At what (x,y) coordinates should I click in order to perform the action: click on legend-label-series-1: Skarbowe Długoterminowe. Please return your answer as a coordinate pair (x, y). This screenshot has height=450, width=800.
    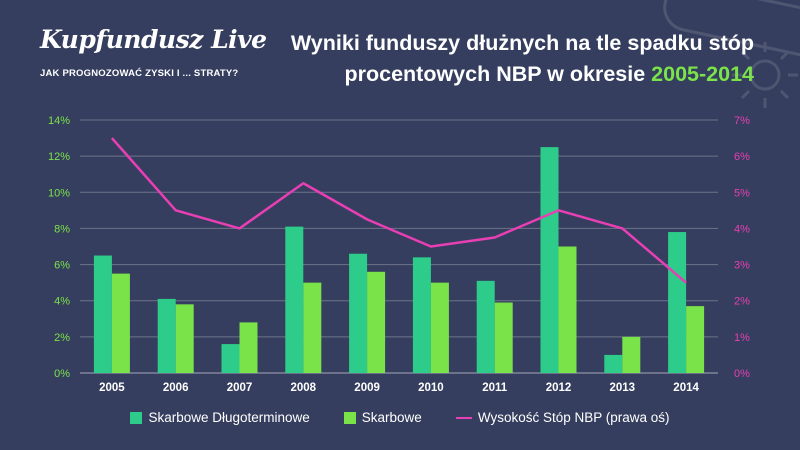
    Looking at the image, I should click on (229, 417).